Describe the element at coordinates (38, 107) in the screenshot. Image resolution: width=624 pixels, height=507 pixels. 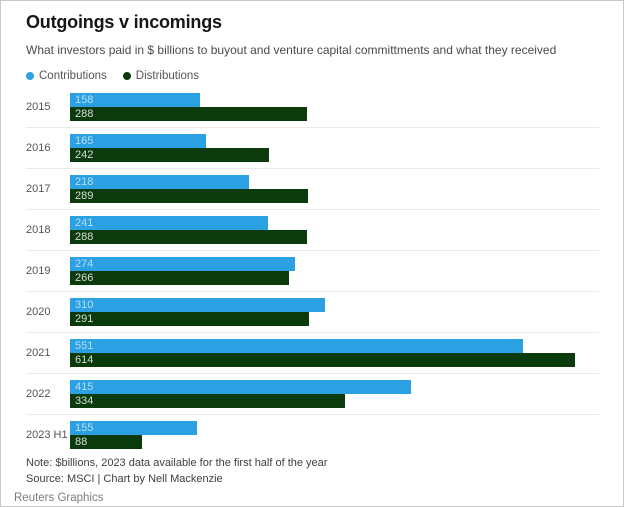
I see `year-label: 2015` at that location.